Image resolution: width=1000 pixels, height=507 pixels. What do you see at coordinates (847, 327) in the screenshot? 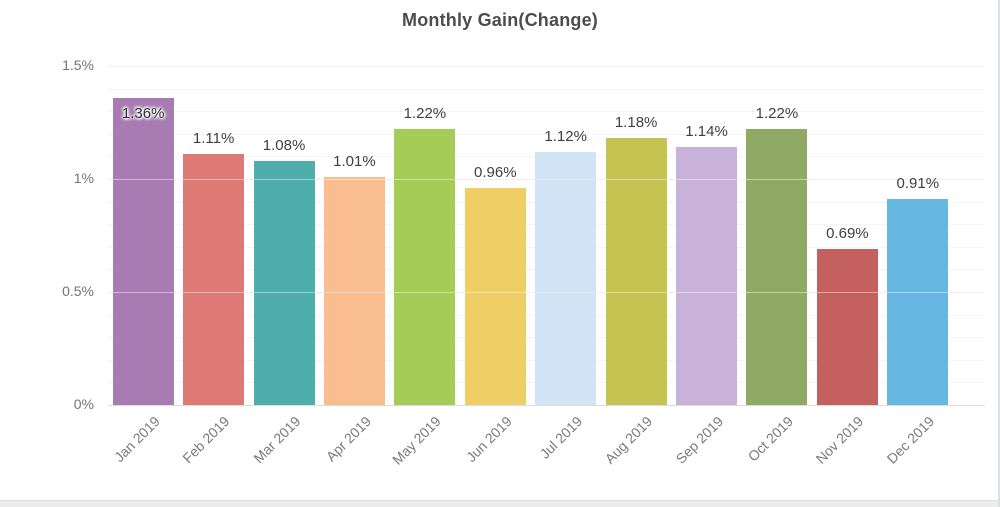
I see `bar-nov-2019` at bounding box center [847, 327].